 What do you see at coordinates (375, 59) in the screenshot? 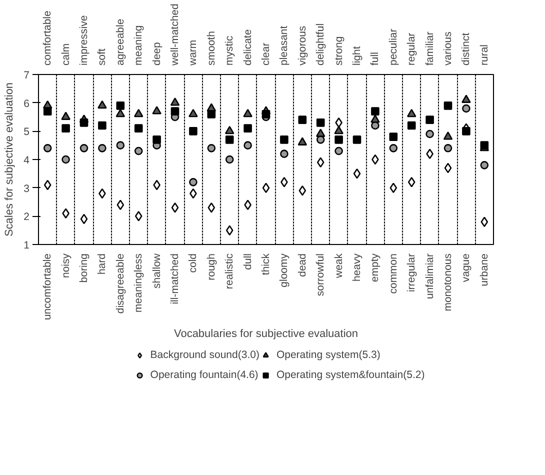
I see `text: full` at bounding box center [375, 59].